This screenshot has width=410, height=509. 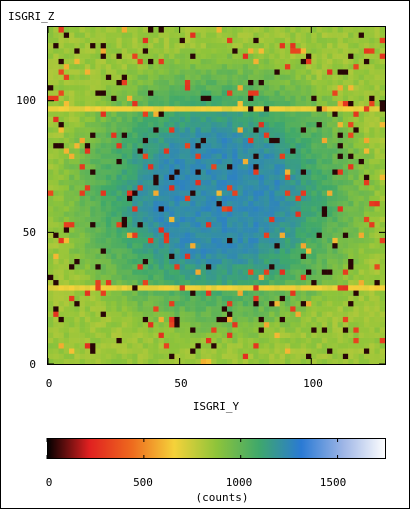 I want to click on colorbar-tick-label: 500, so click(x=143, y=482).